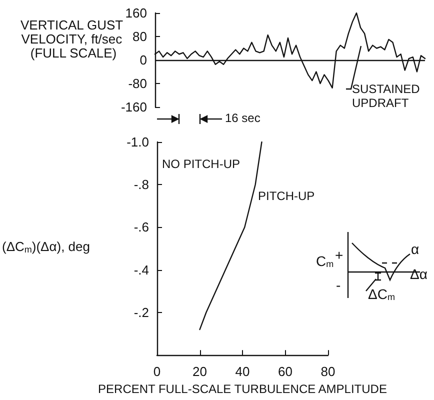 The height and width of the screenshot is (400, 434). Describe the element at coordinates (201, 164) in the screenshot. I see `annotation: NO PITCH-UP` at that location.